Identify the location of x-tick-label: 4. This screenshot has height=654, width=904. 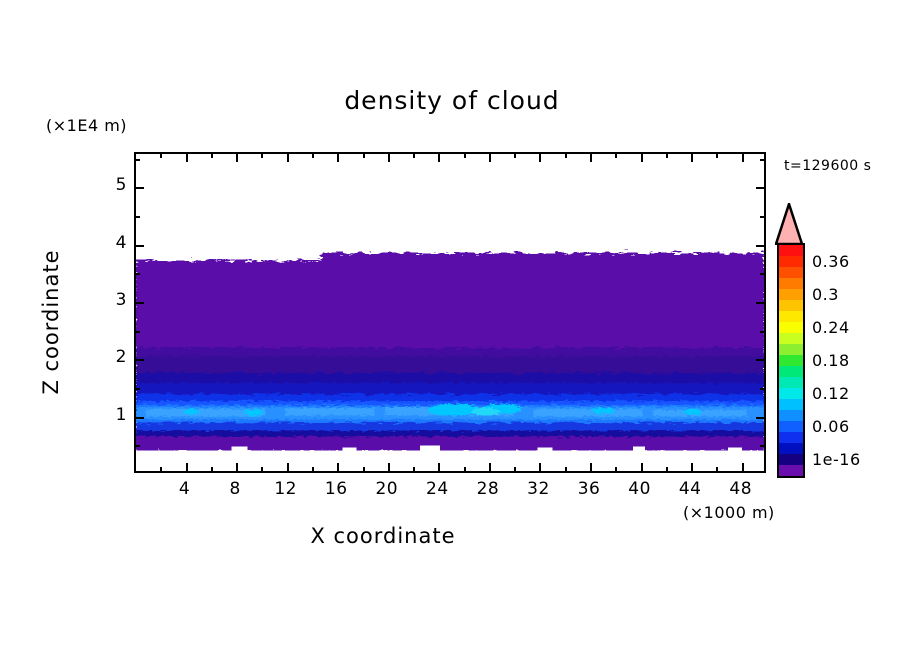
(184, 489).